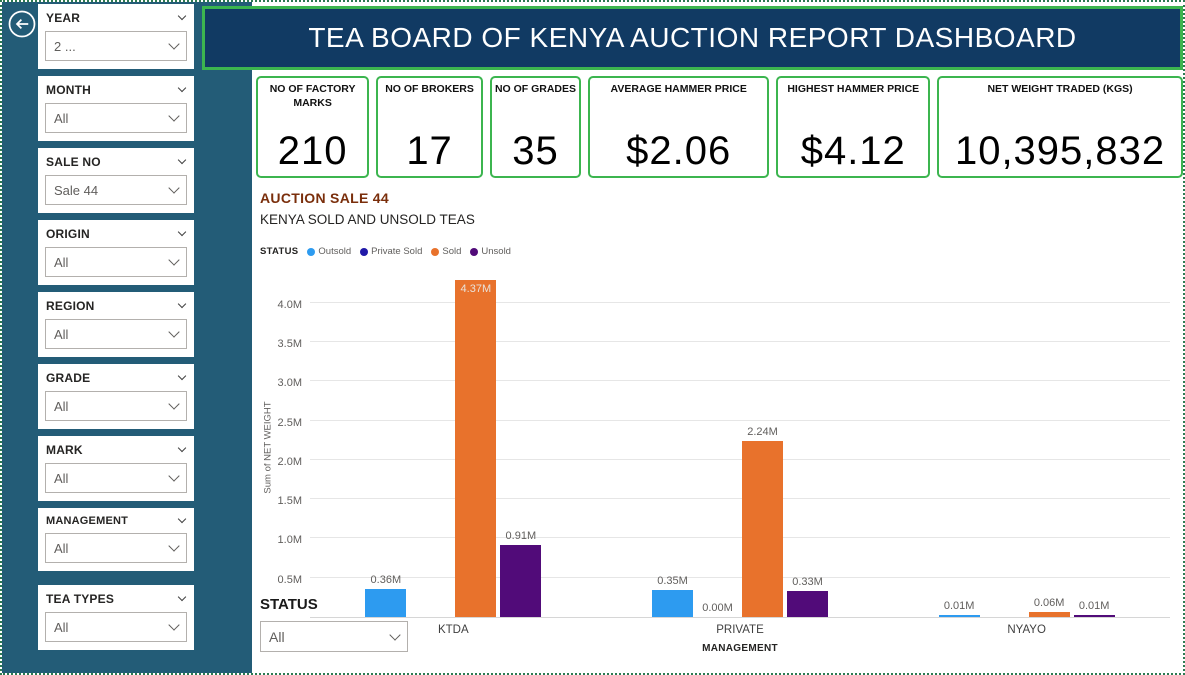 The image size is (1185, 675). What do you see at coordinates (521, 581) in the screenshot?
I see `bar-ktda-unsold` at bounding box center [521, 581].